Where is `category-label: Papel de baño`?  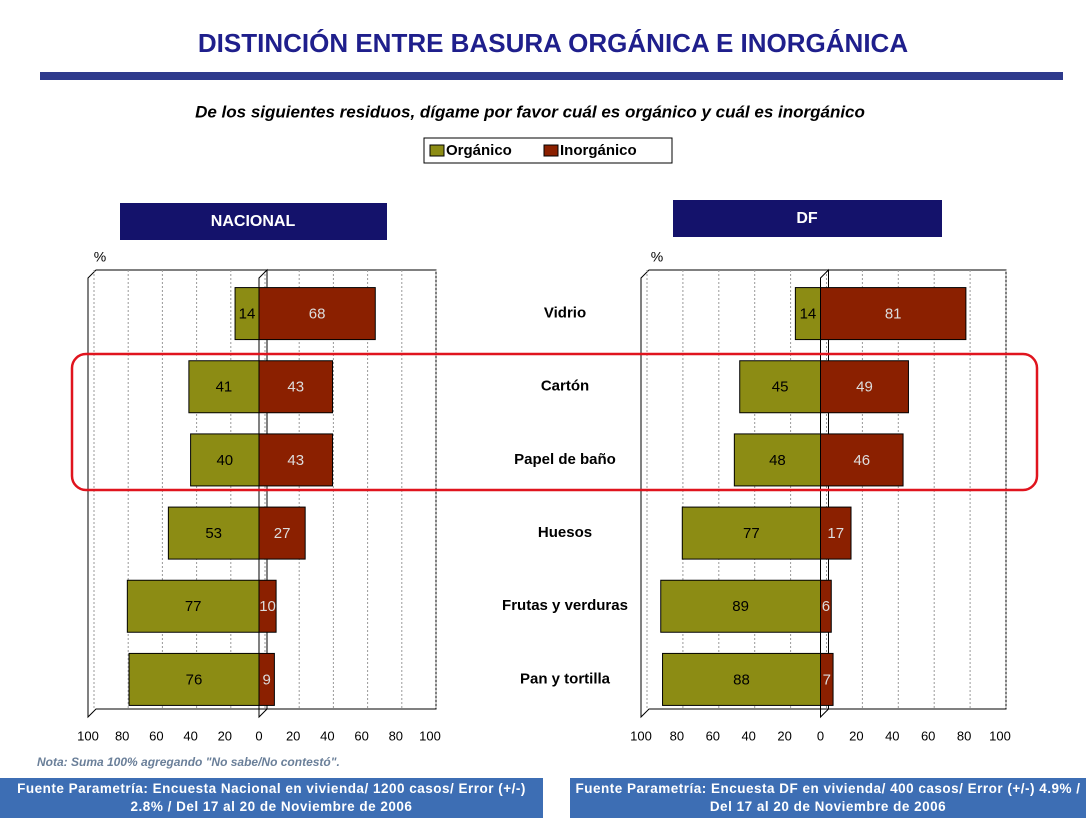
category-label: Papel de baño is located at coordinates (565, 459).